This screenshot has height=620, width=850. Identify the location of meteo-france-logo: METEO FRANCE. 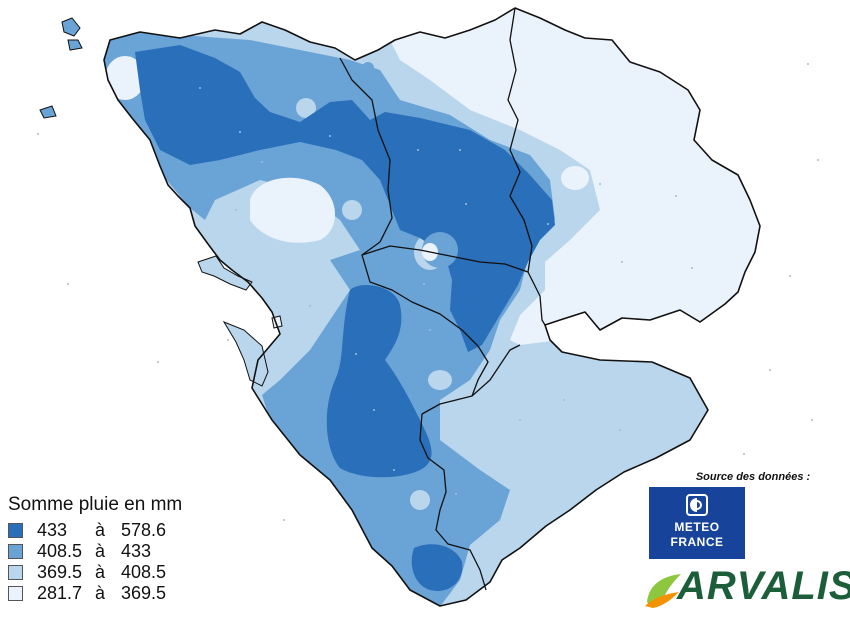
(697, 523).